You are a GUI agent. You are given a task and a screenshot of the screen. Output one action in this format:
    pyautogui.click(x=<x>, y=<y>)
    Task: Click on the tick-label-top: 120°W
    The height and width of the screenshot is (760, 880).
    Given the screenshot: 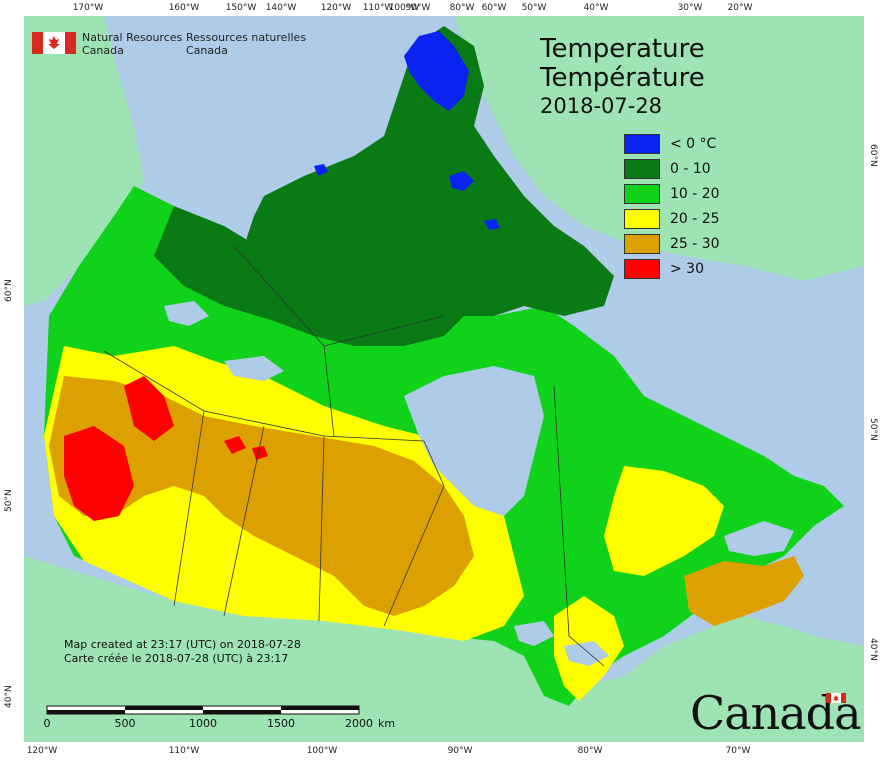 What is the action you would take?
    pyautogui.click(x=336, y=8)
    